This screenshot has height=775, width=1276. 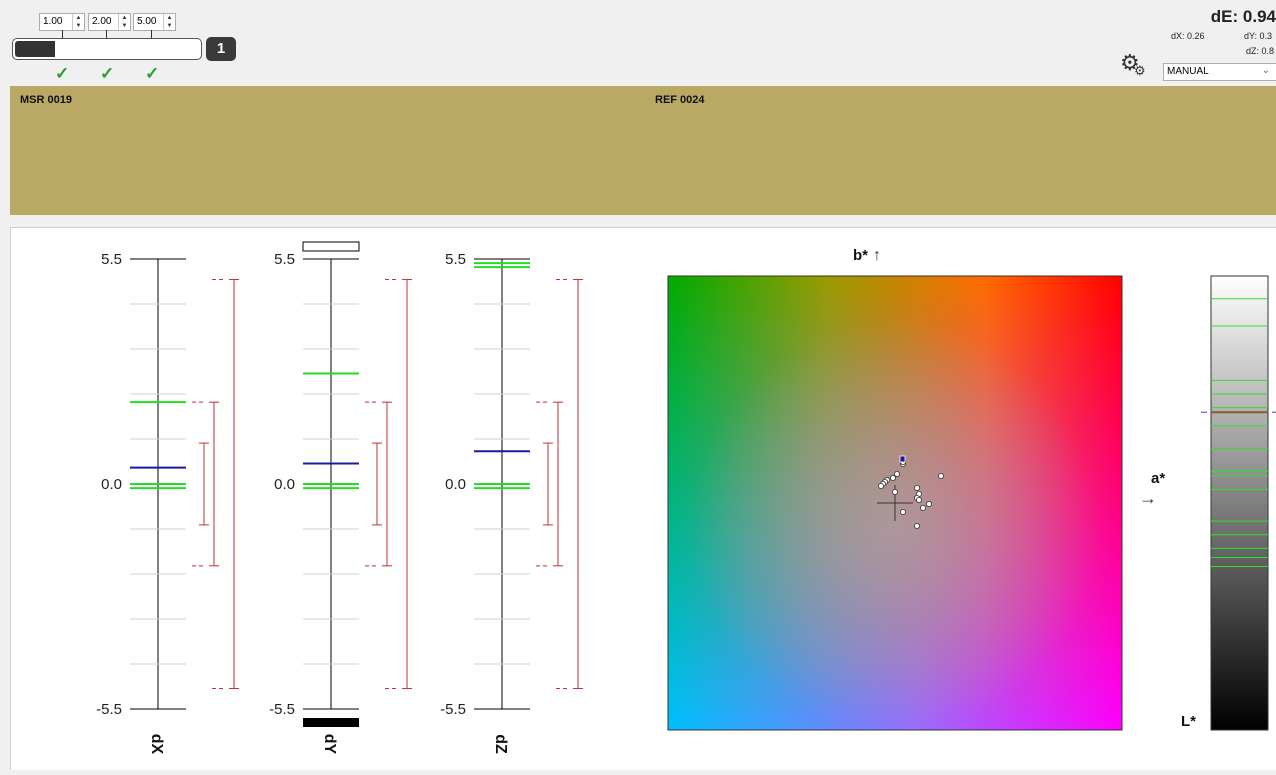 I want to click on target-point, so click(x=902, y=459).